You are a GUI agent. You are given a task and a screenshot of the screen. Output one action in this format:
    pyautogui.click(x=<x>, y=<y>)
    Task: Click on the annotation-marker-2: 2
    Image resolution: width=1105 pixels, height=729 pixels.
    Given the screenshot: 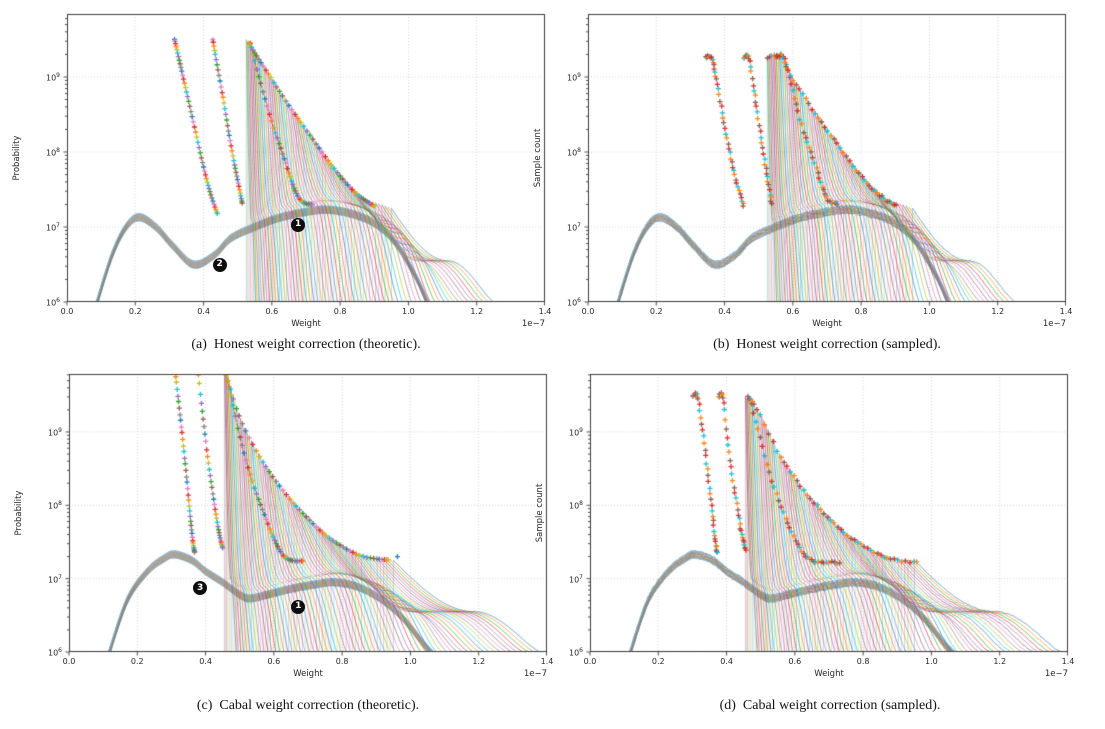 What is the action you would take?
    pyautogui.click(x=219, y=264)
    